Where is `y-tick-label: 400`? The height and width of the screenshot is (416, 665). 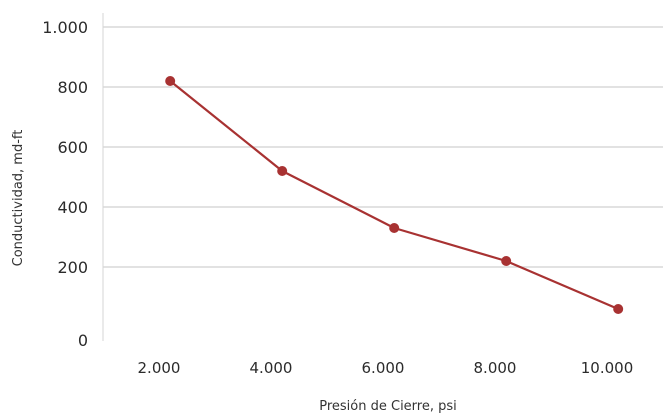 y-tick-label: 400 is located at coordinates (72, 207).